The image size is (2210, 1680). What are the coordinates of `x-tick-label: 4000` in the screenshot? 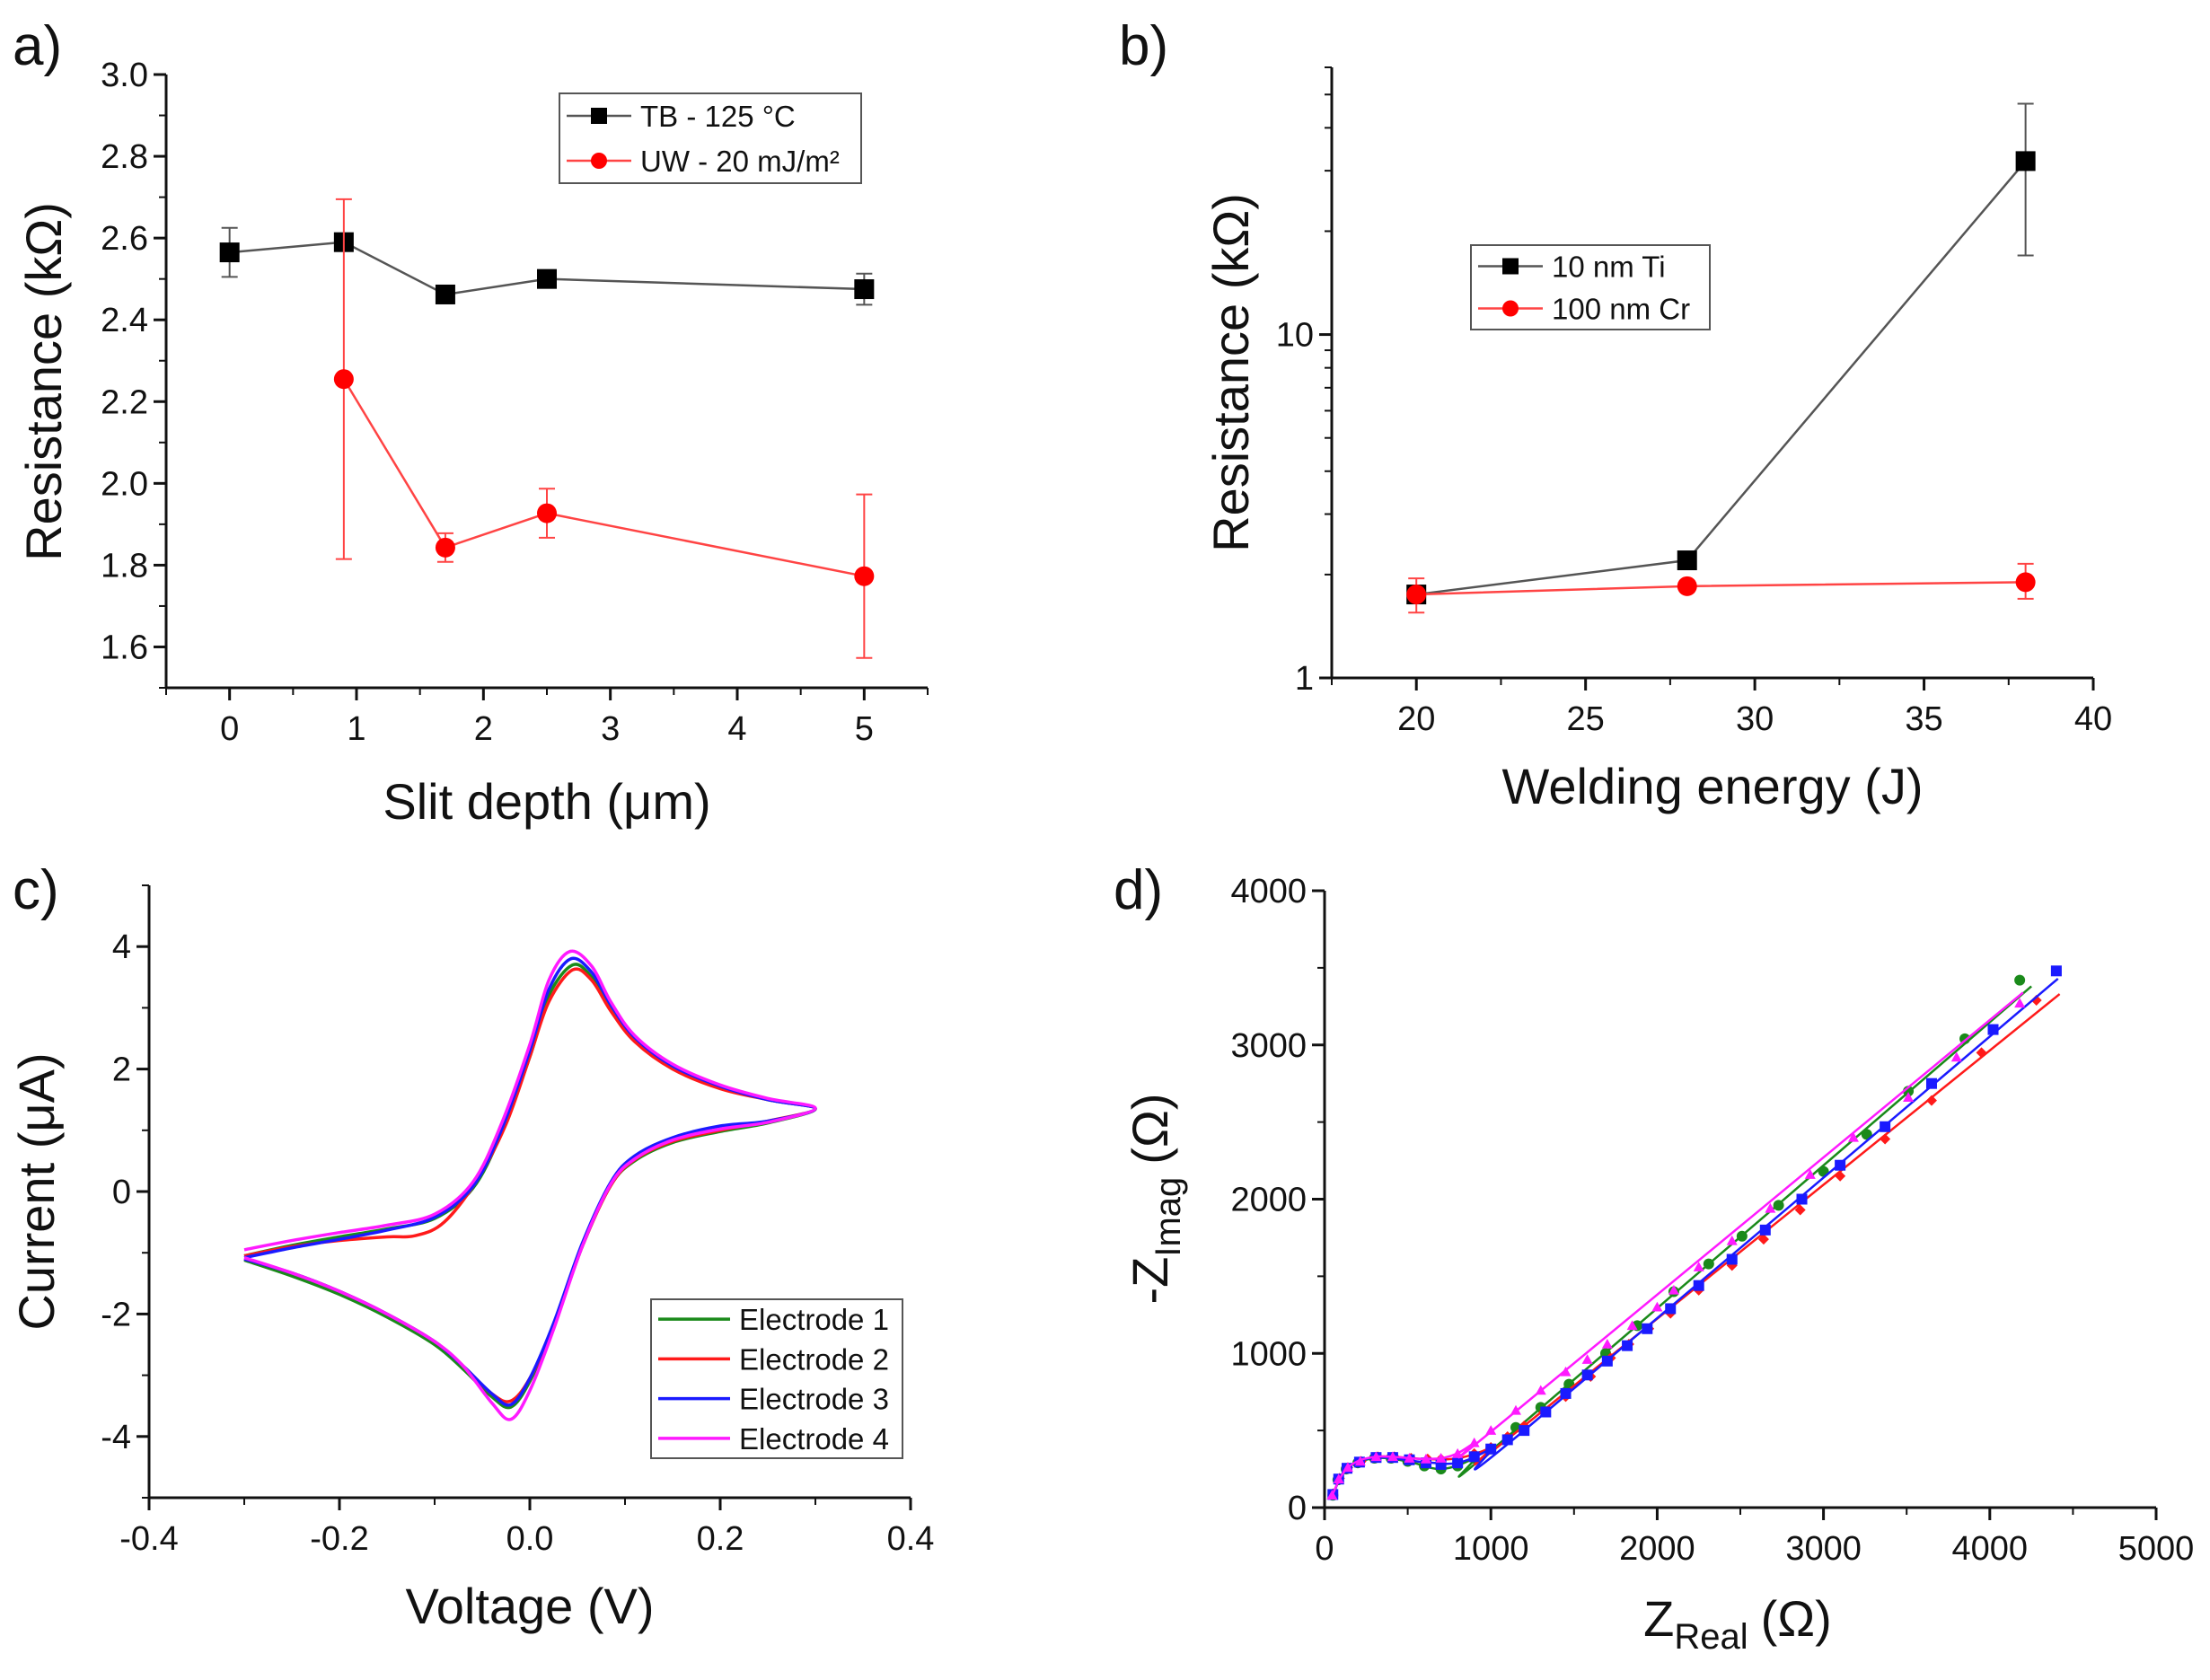 It's located at (1991, 1549).